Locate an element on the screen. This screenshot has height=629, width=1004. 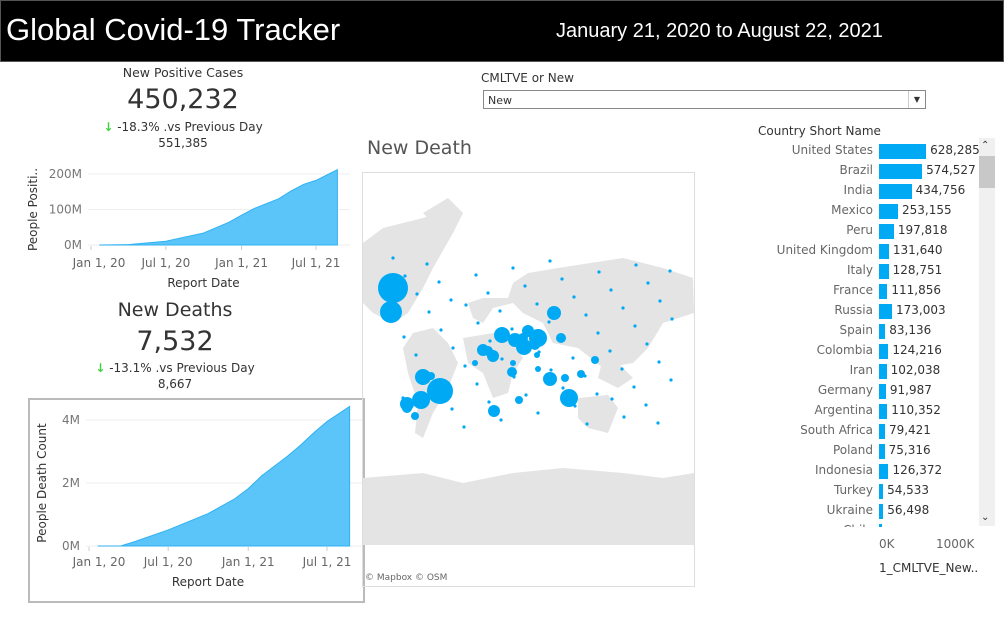
bar-value-label: 91,987 is located at coordinates (910, 390).